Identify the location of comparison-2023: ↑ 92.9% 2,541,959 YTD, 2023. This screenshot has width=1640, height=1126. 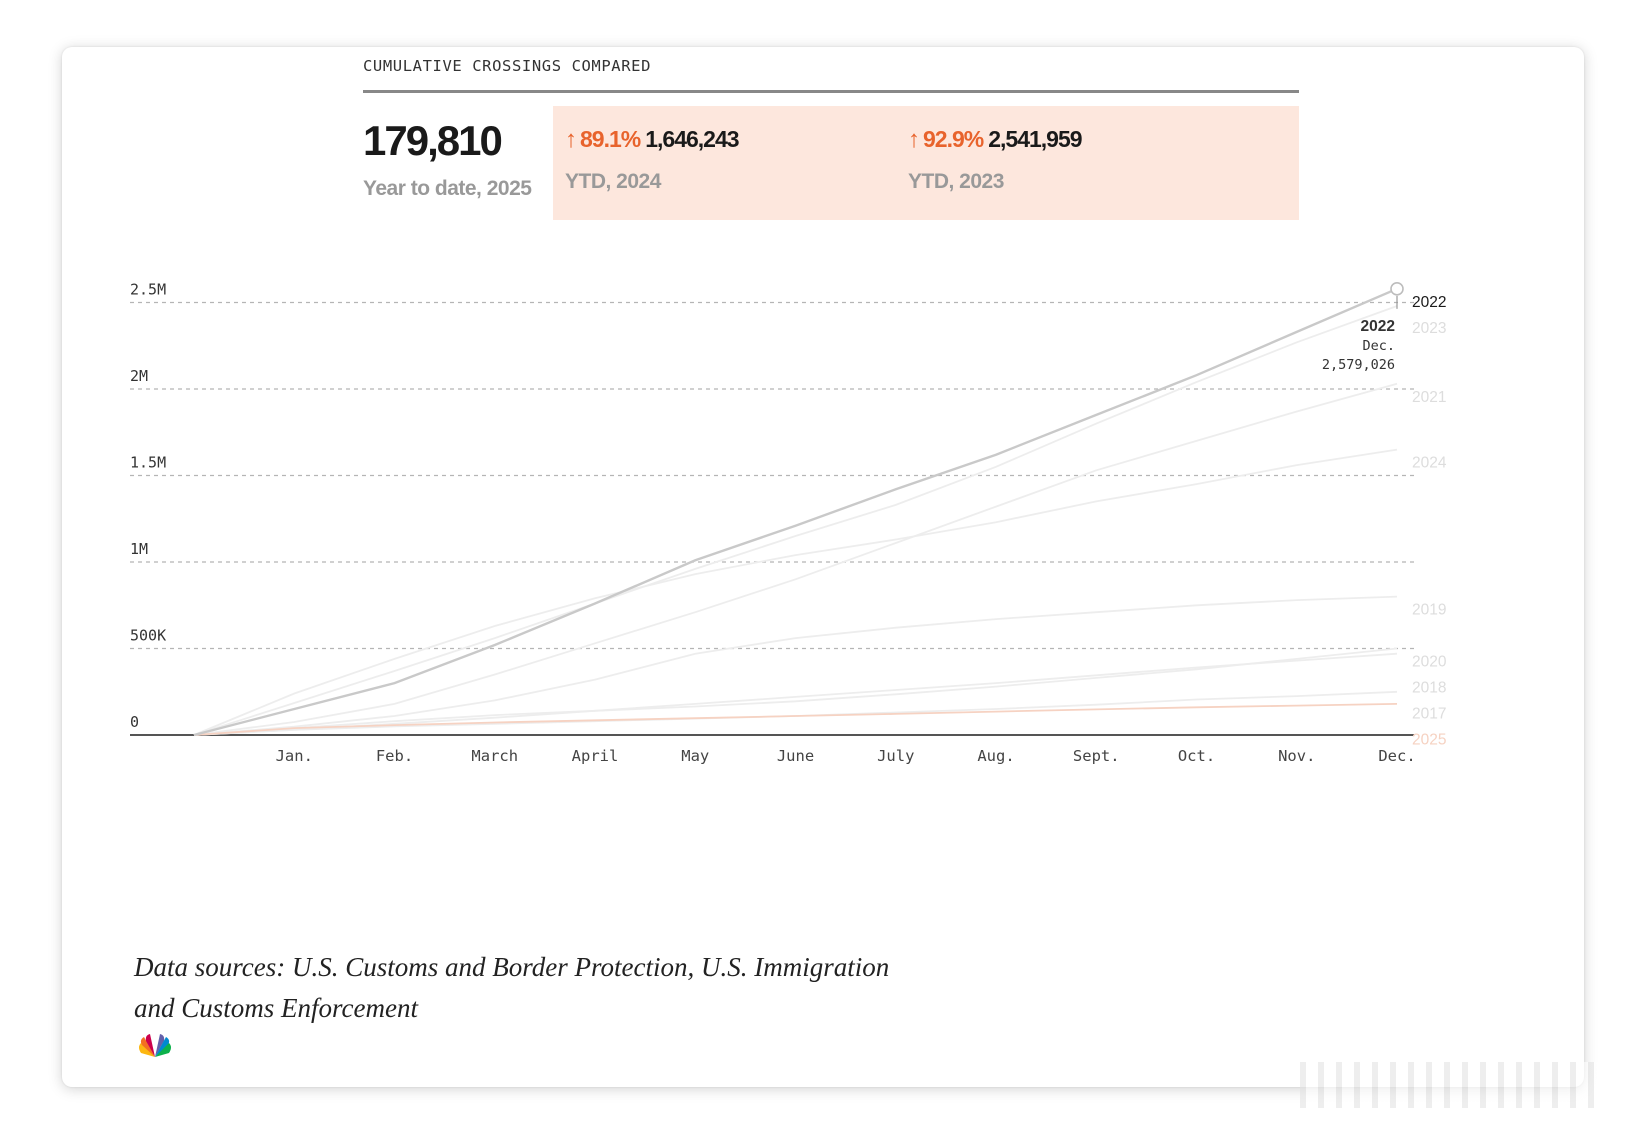
(995, 160).